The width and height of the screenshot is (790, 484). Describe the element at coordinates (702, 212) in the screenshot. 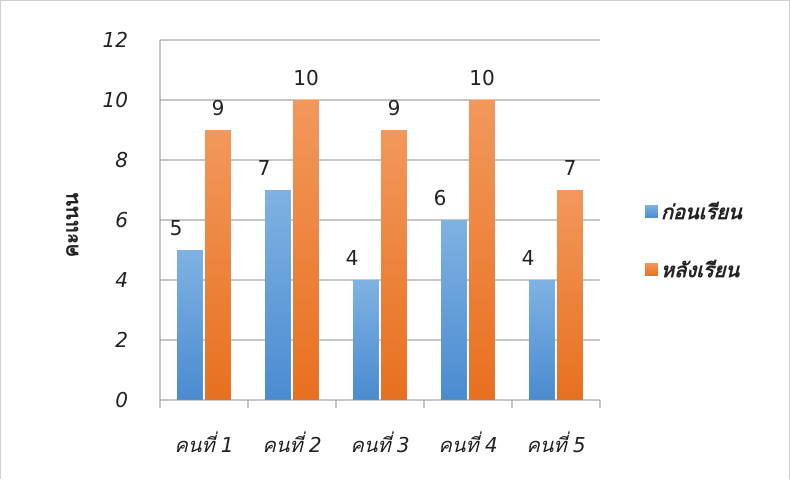

I see `legend-label-before: ก่อนเรียน` at that location.